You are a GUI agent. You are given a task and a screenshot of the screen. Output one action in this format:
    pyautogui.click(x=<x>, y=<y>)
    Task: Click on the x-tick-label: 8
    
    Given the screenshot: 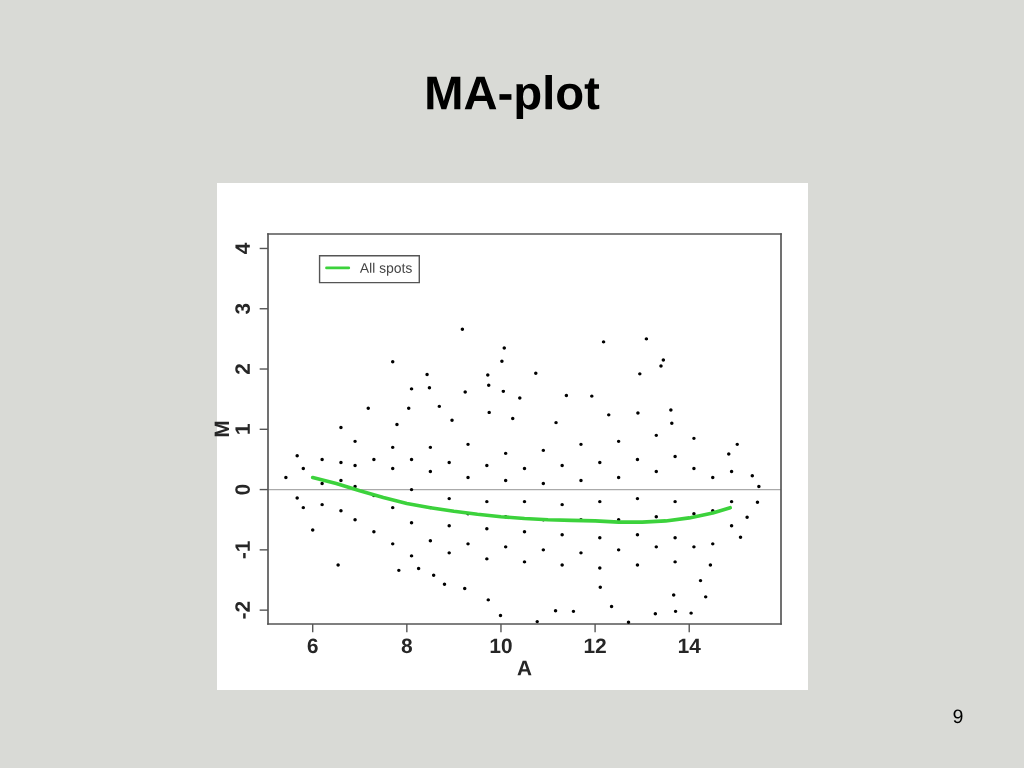 What is the action you would take?
    pyautogui.click(x=406, y=646)
    